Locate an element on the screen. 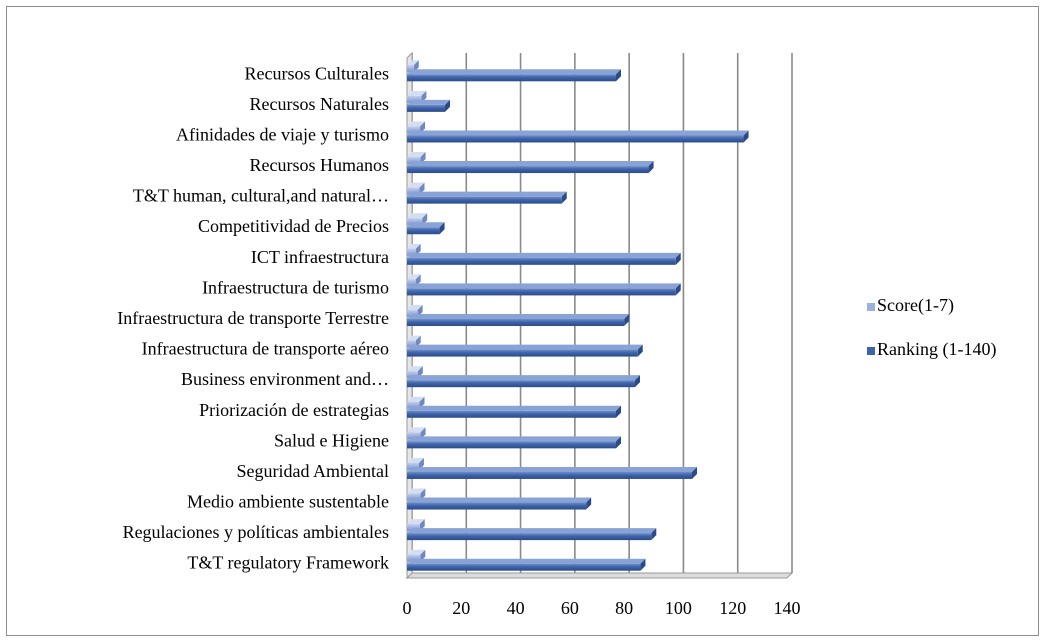  x-axis-ticks: 0 20 40 60 80 100 120 140 is located at coordinates (602, 608).